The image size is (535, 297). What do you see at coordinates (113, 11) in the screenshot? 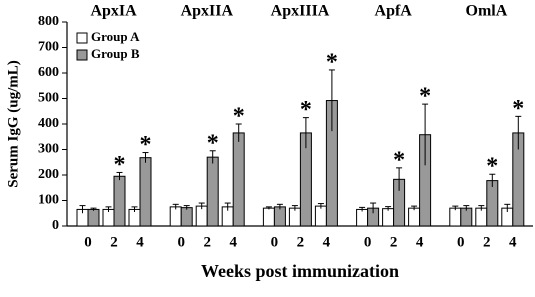
I see `panel-title: ApxIA` at bounding box center [113, 11].